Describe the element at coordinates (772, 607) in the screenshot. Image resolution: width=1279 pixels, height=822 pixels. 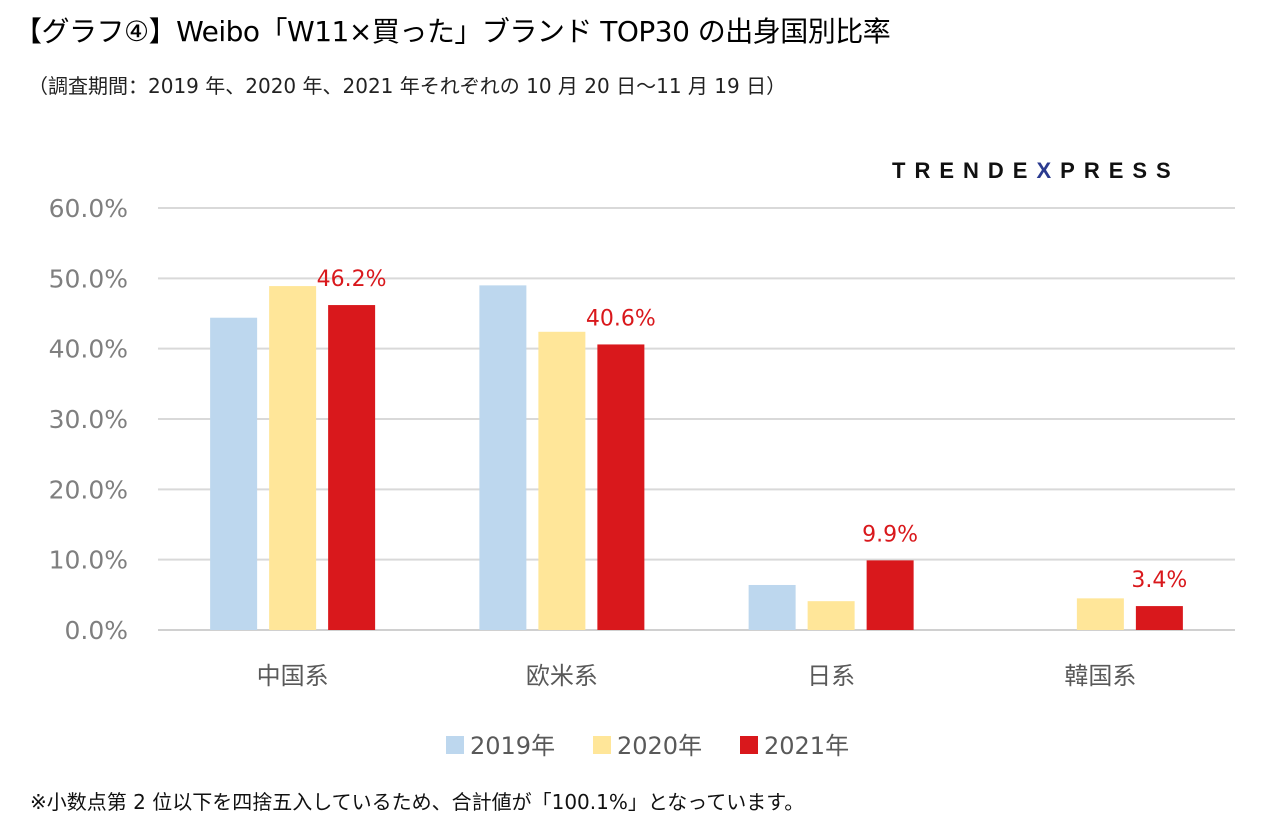
I see `bar-2019年-日系` at that location.